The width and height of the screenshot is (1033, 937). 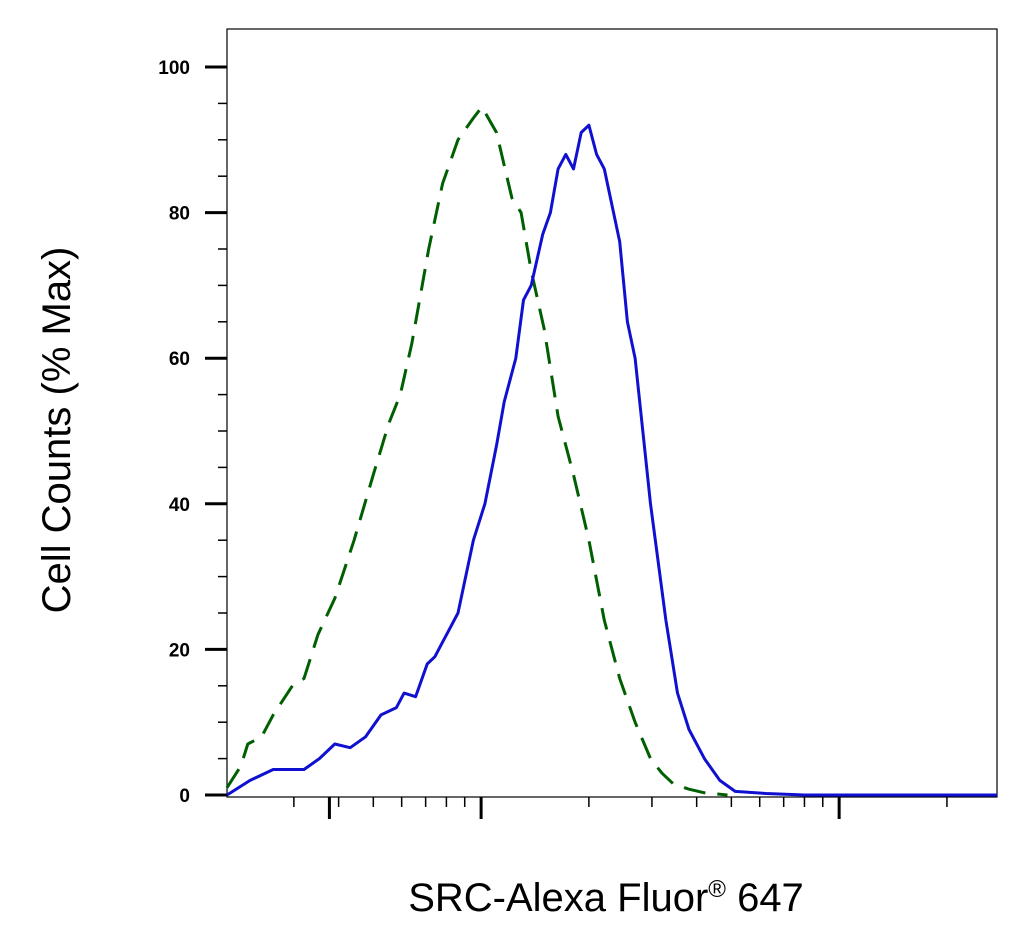 What do you see at coordinates (620, 808) in the screenshot?
I see `x-axis` at bounding box center [620, 808].